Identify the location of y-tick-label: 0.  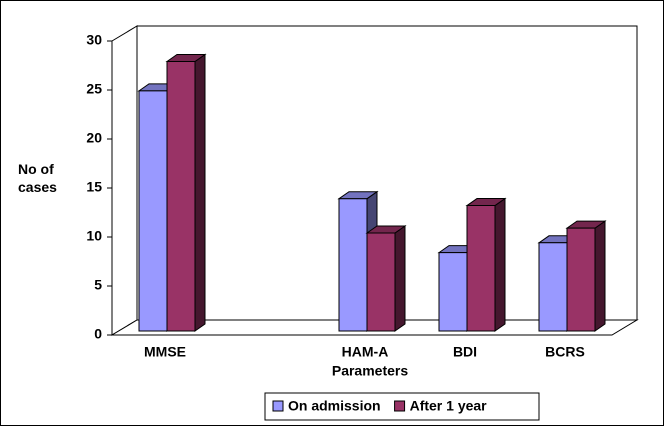
(98, 334).